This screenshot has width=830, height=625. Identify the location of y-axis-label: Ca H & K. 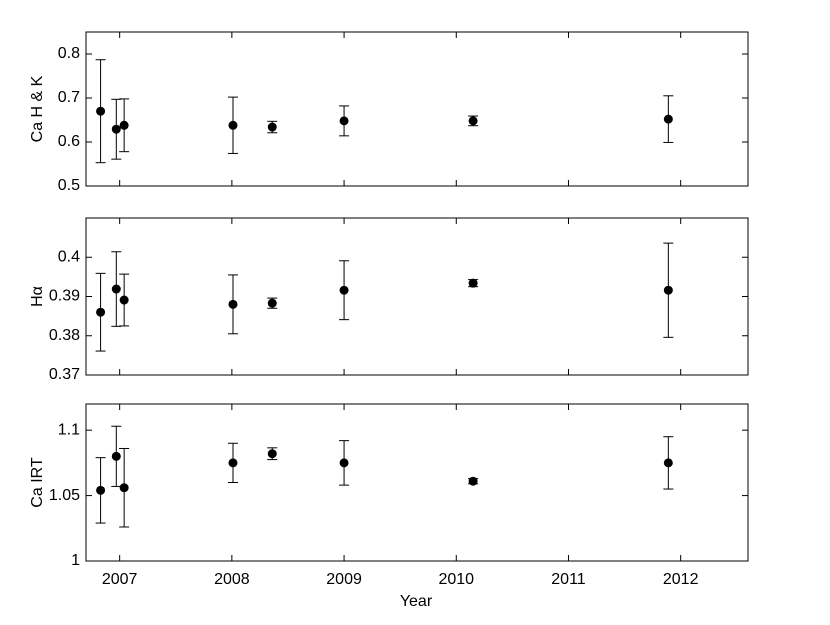
(37, 108).